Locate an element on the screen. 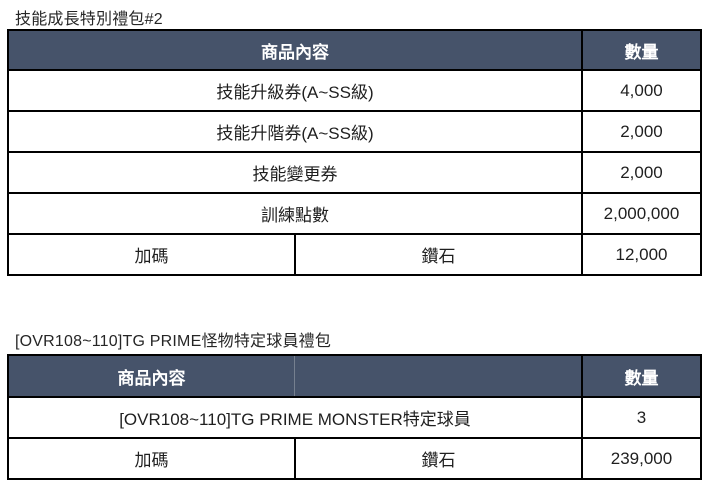  product-name-cell: 技能升階券(A~SS級) is located at coordinates (295, 133).